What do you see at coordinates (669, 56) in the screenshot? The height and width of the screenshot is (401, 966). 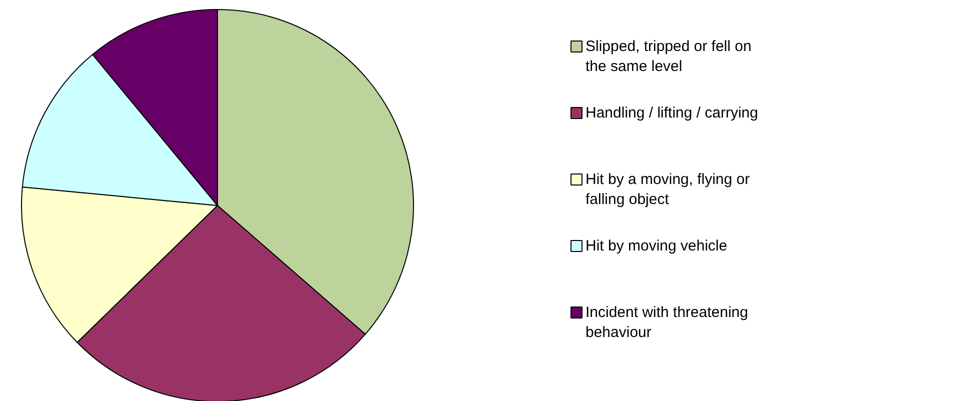 I see `legend-label: Slipped, tripped or fell on the same level` at bounding box center [669, 56].